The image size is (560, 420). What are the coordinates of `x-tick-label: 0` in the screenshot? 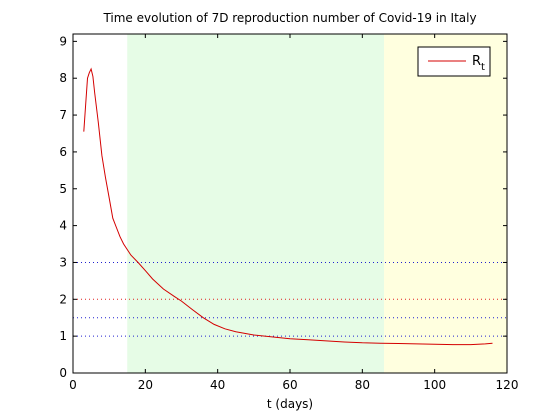 It's located at (73, 385).